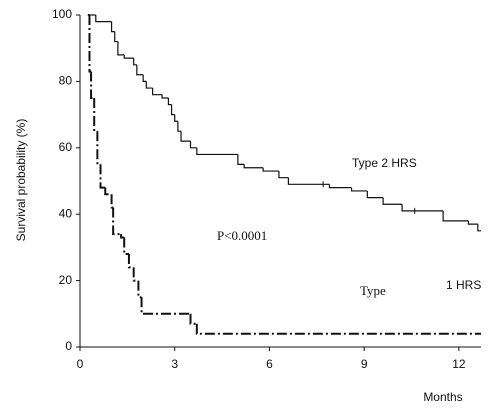 The width and height of the screenshot is (500, 415). What do you see at coordinates (21, 180) in the screenshot?
I see `y-axis-label: Survival probability (%)` at bounding box center [21, 180].